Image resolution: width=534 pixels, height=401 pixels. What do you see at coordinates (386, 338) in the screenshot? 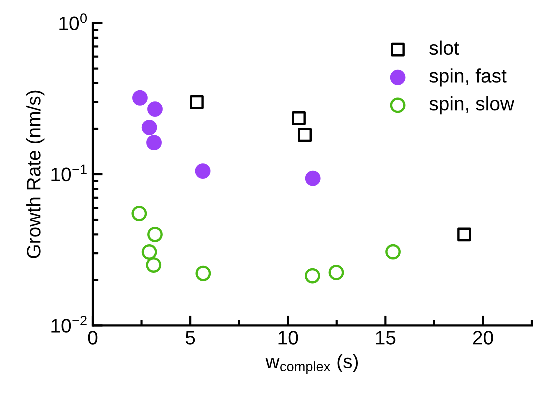
I see `x-tick-label: 15` at bounding box center [386, 338].